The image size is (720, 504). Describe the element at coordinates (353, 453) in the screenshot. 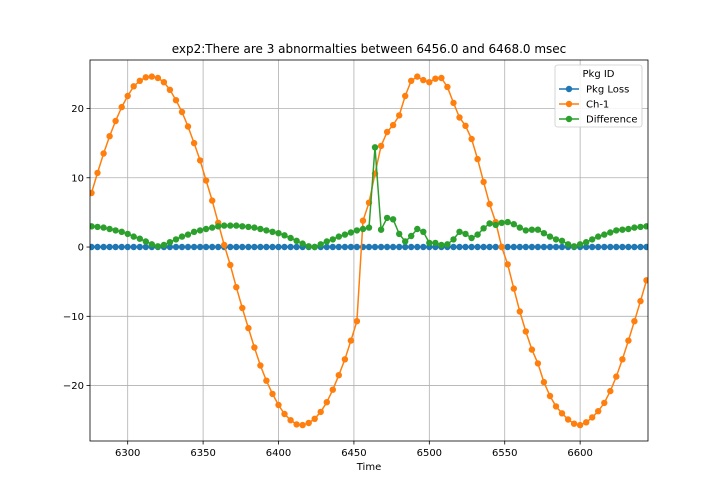

I see `x-tick-label: 6450` at that location.